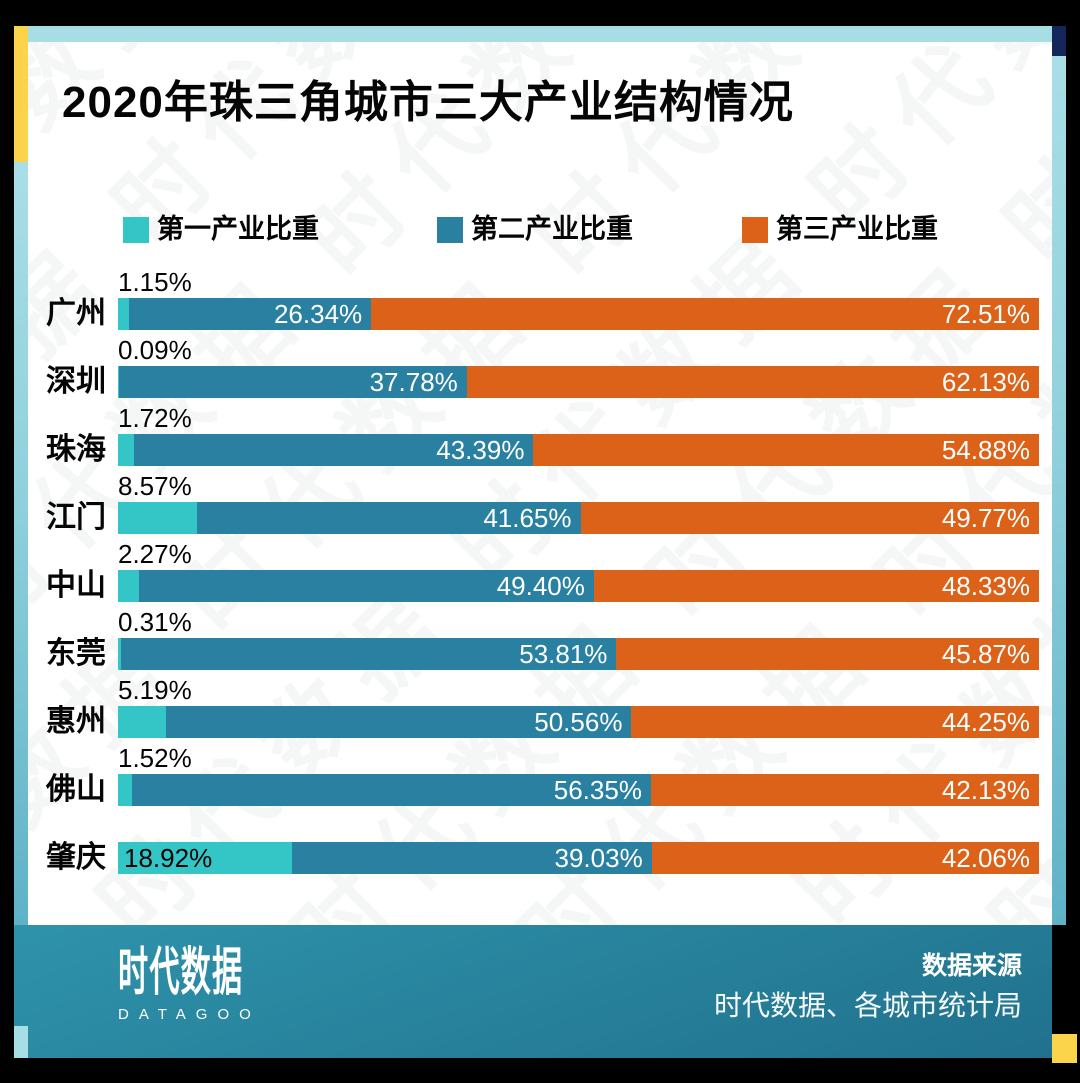 The width and height of the screenshot is (1080, 1083). I want to click on primary-value-label-above, so click(578, 828).